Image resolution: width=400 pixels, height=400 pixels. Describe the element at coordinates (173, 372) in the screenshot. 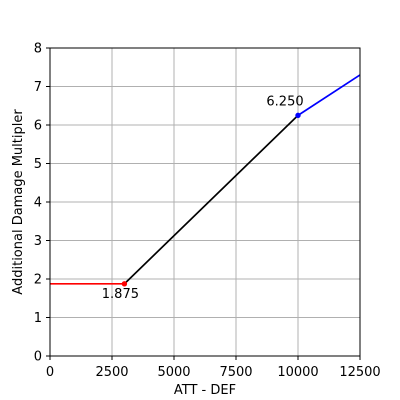

I see `x-tick-label: 5000` at that location.